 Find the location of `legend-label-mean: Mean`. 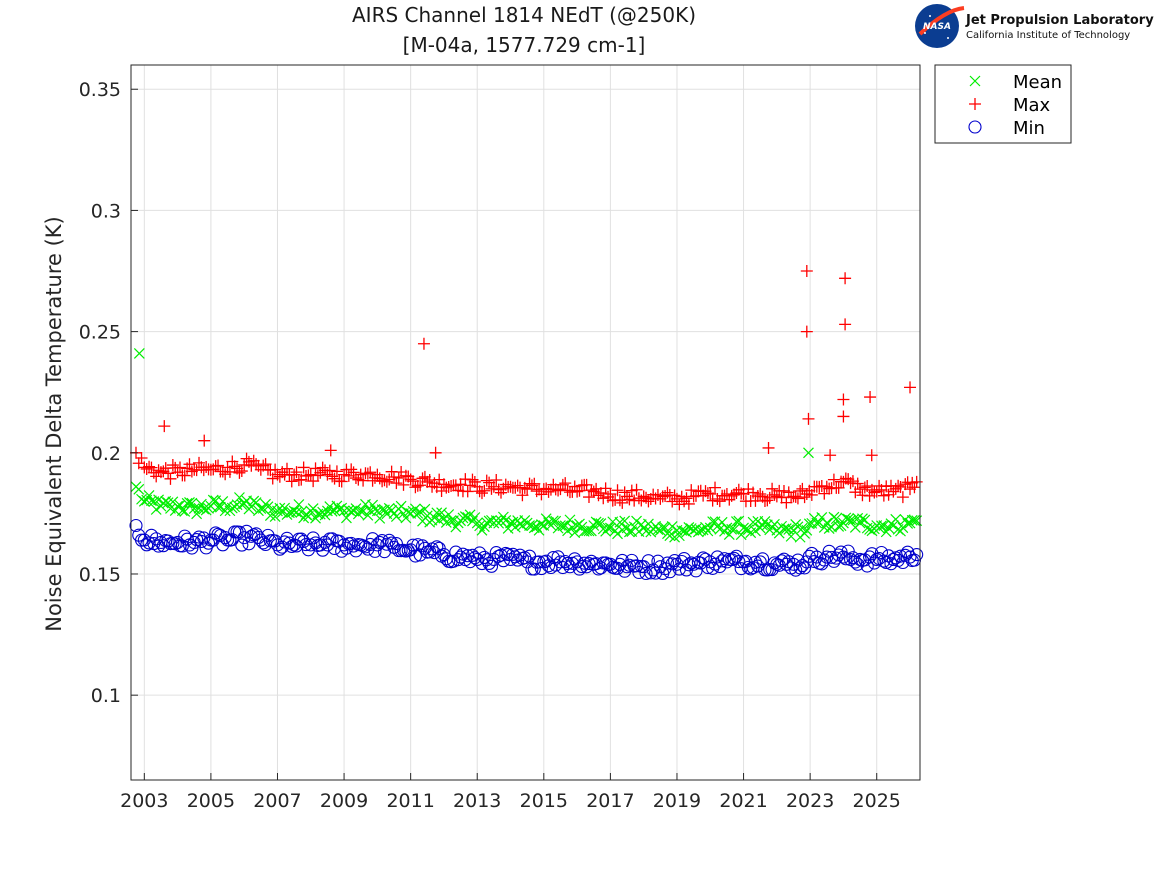

legend-label-mean: Mean is located at coordinates (1037, 82).